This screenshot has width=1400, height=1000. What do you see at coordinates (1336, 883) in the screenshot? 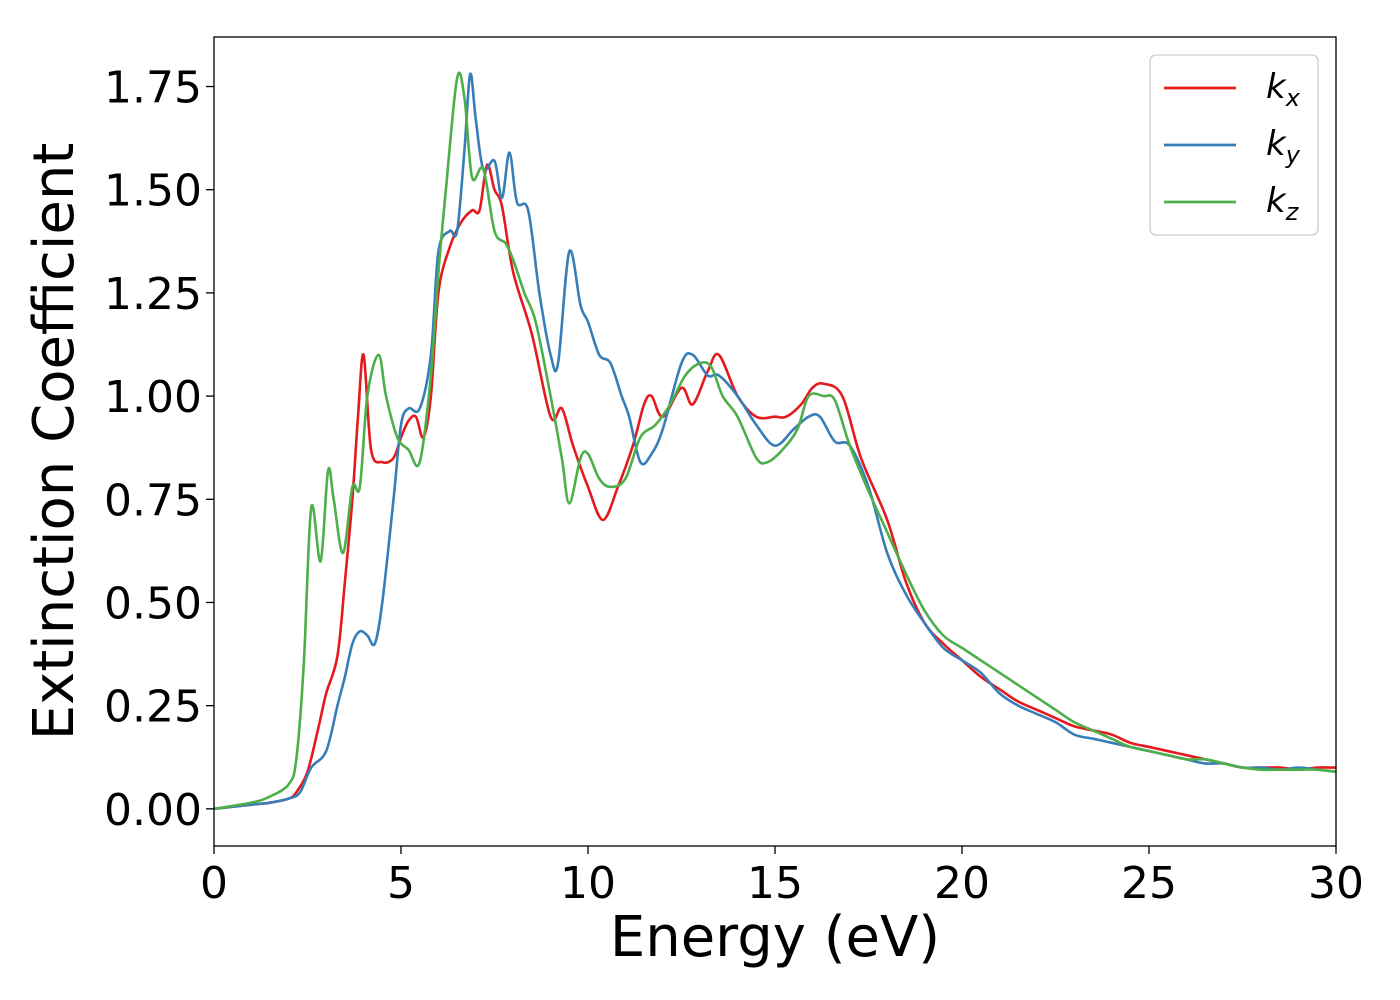
I see `x-tick-label: 30` at bounding box center [1336, 883].